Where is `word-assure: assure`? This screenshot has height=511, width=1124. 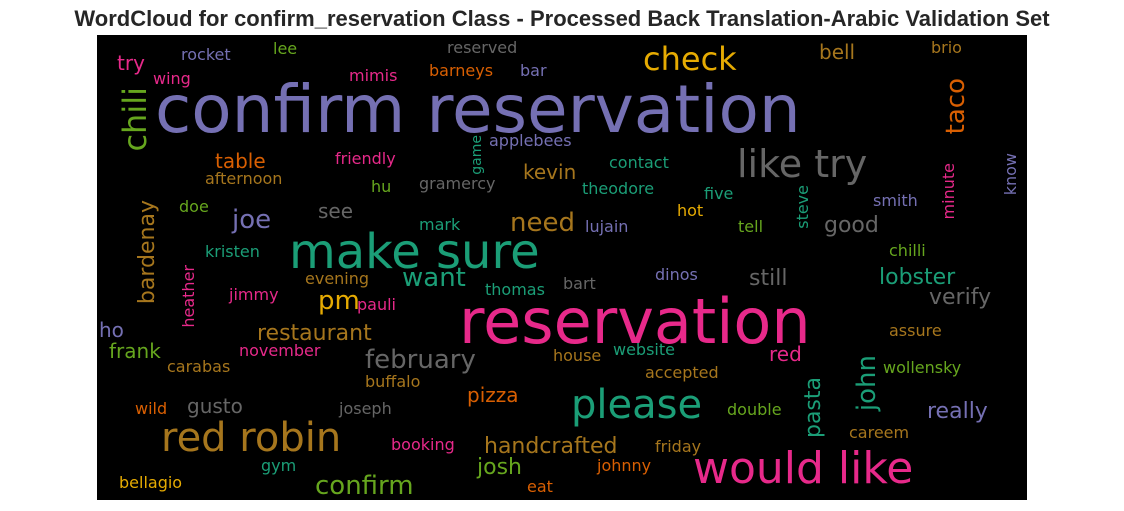
word-assure: assure is located at coordinates (915, 330).